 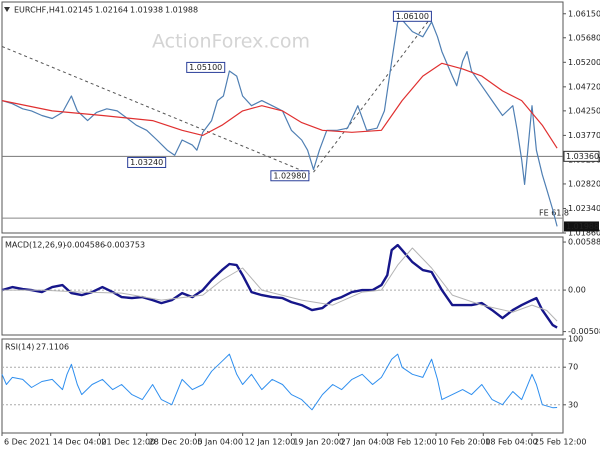 What do you see at coordinates (584, 208) in the screenshot?
I see `y-tick-label: 1.02340` at bounding box center [584, 208].